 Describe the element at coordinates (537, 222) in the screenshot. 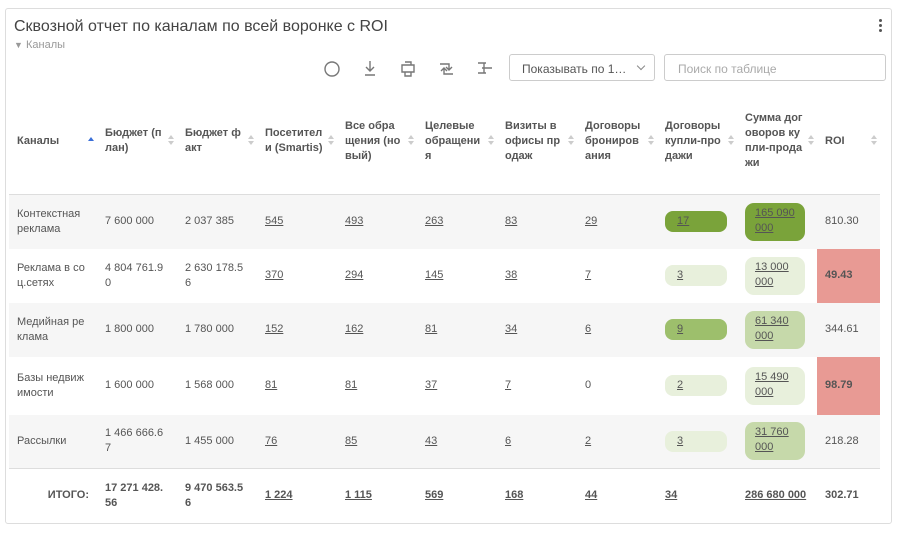

I see `table-cell: 83` at that location.